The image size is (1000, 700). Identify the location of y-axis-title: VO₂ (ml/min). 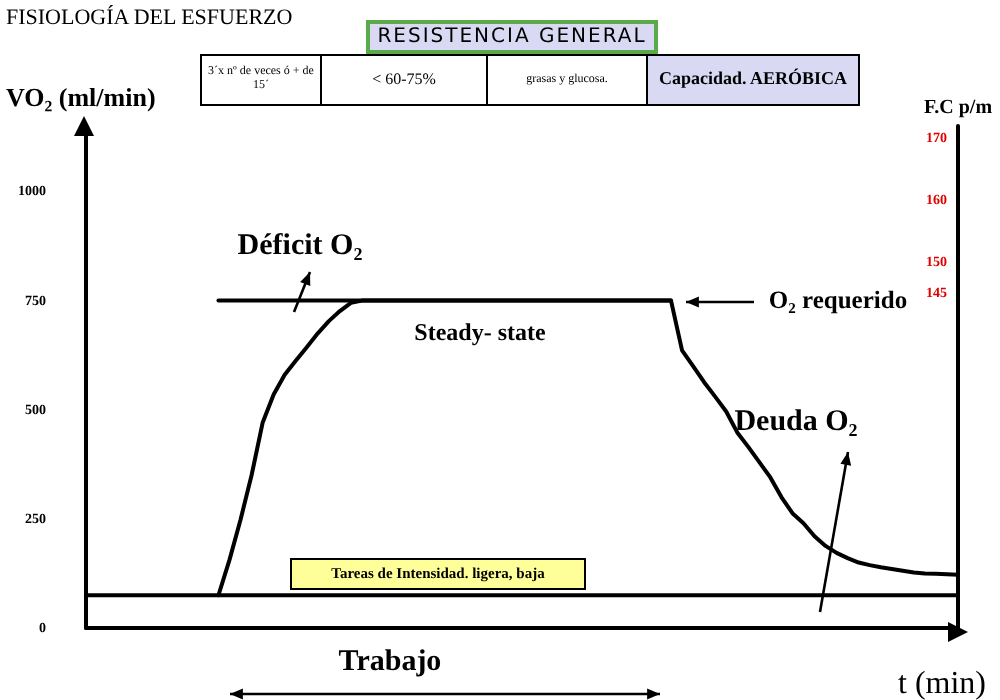
(81, 97).